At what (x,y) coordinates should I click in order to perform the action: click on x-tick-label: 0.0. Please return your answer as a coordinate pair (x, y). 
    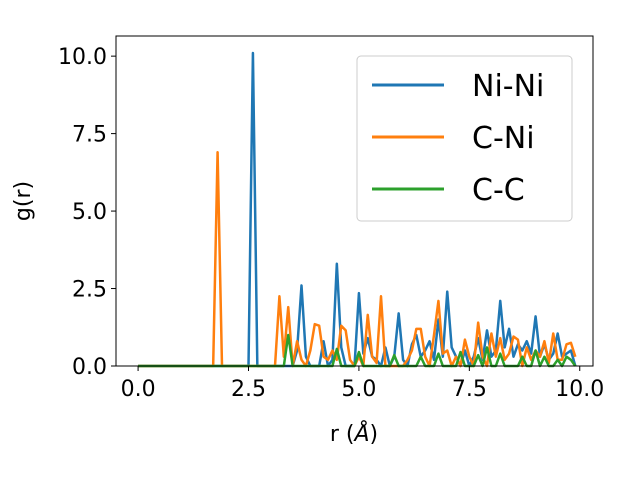
    Looking at the image, I should click on (138, 389).